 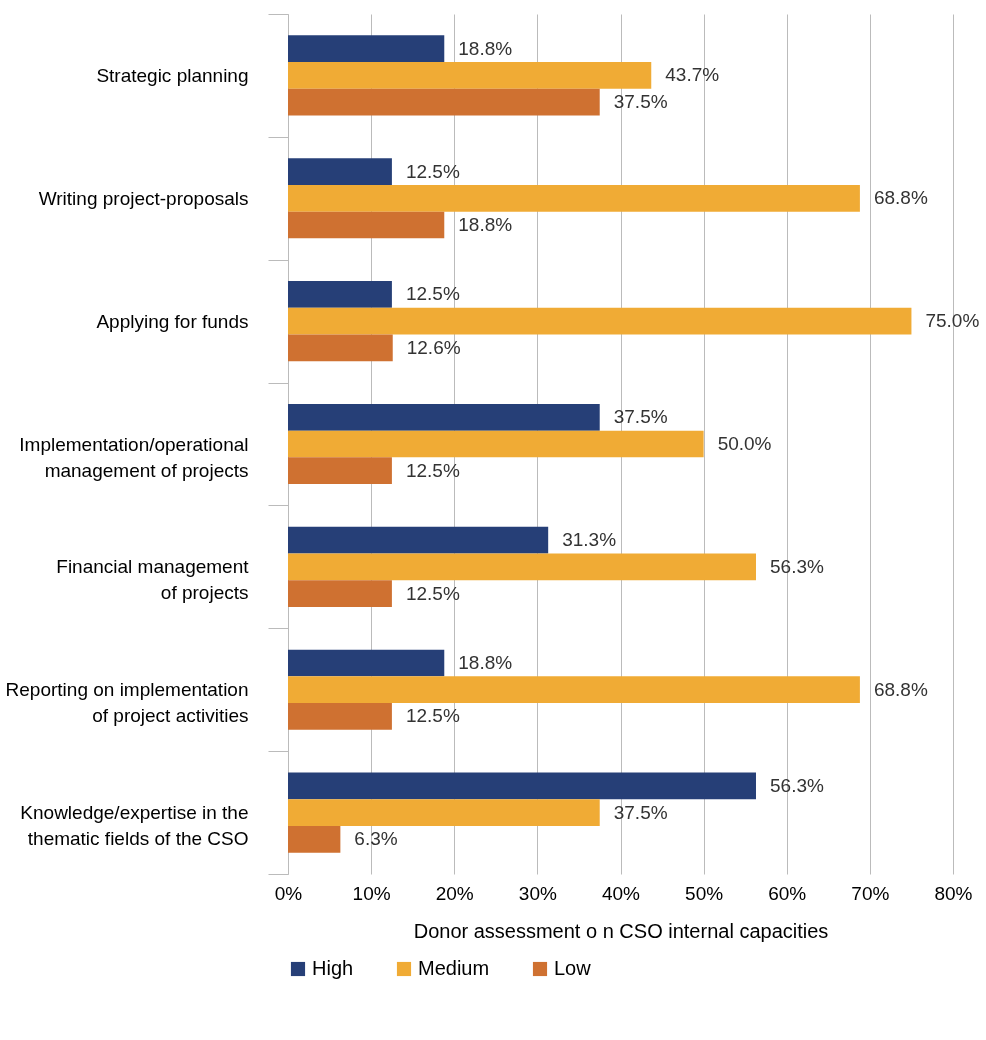 I want to click on x-tick-label: 20%, so click(x=454, y=893).